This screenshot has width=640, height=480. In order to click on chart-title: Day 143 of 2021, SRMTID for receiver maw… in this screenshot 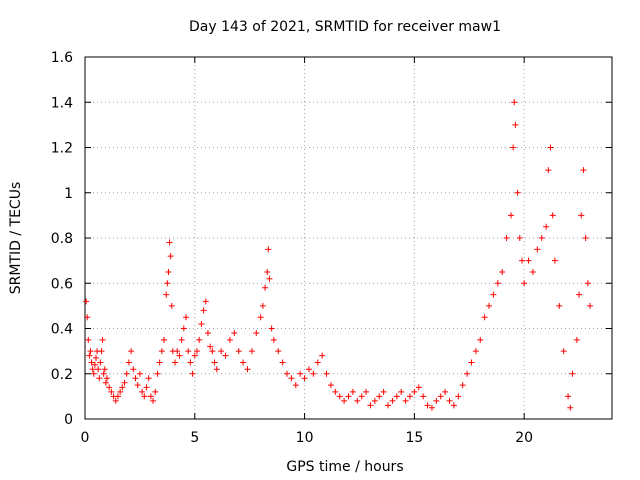, I will do `click(345, 27)`.